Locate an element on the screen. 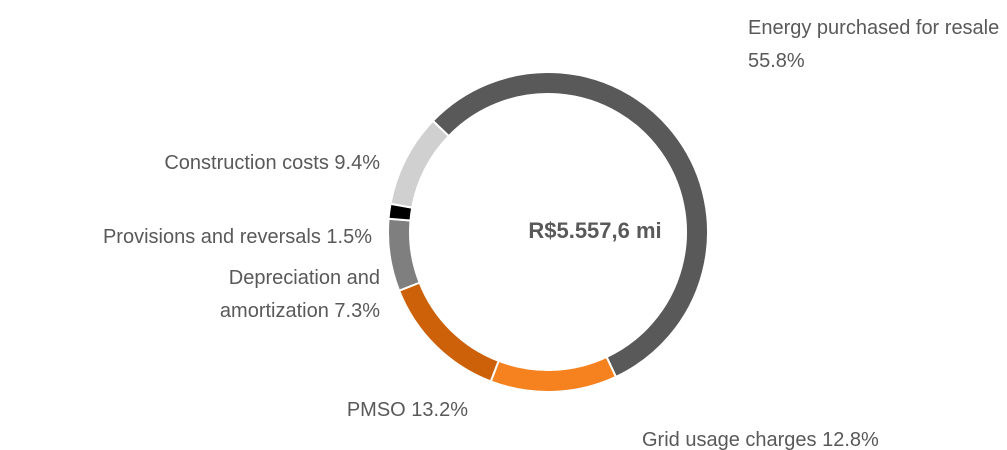  segment-label: PMSO 13.2% is located at coordinates (334, 410).